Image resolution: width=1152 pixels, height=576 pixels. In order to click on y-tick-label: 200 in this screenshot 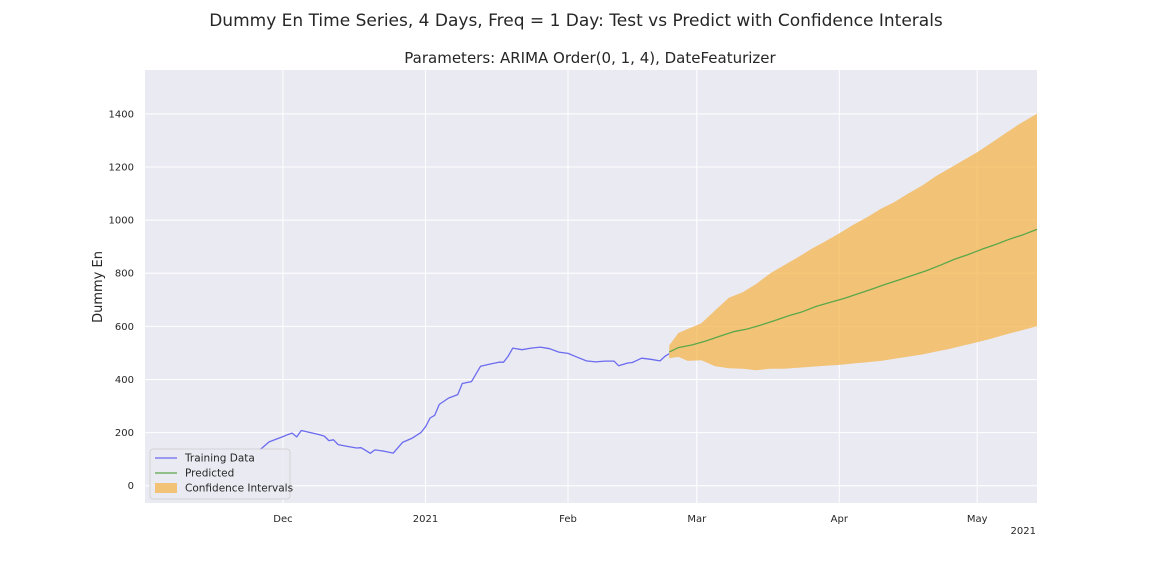, I will do `click(124, 433)`.